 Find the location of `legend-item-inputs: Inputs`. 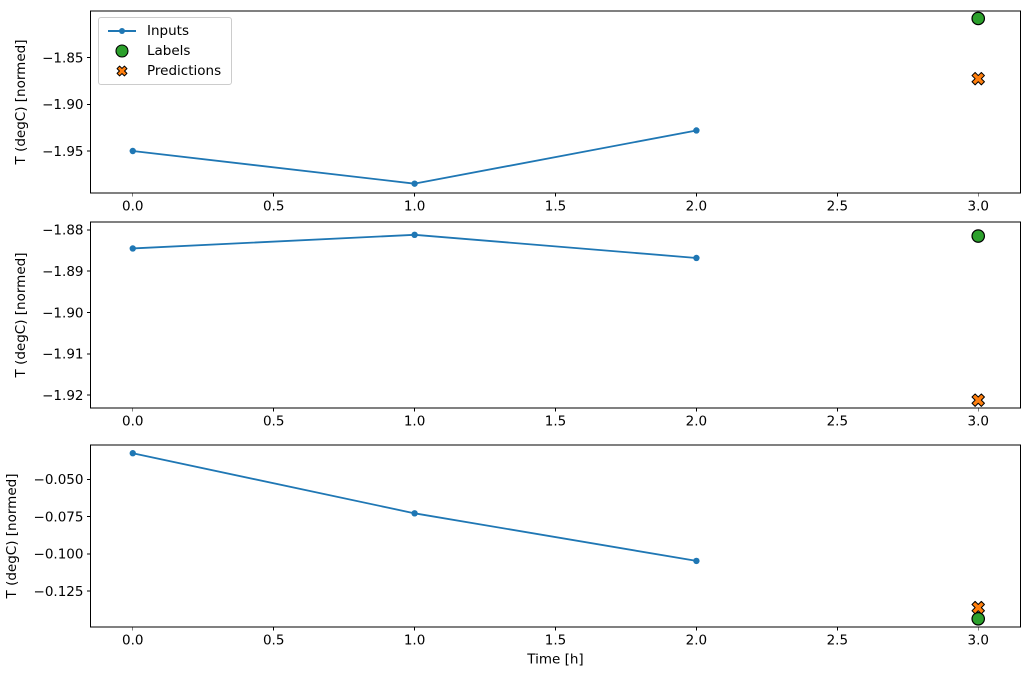

legend-item-inputs: Inputs is located at coordinates (163, 31).